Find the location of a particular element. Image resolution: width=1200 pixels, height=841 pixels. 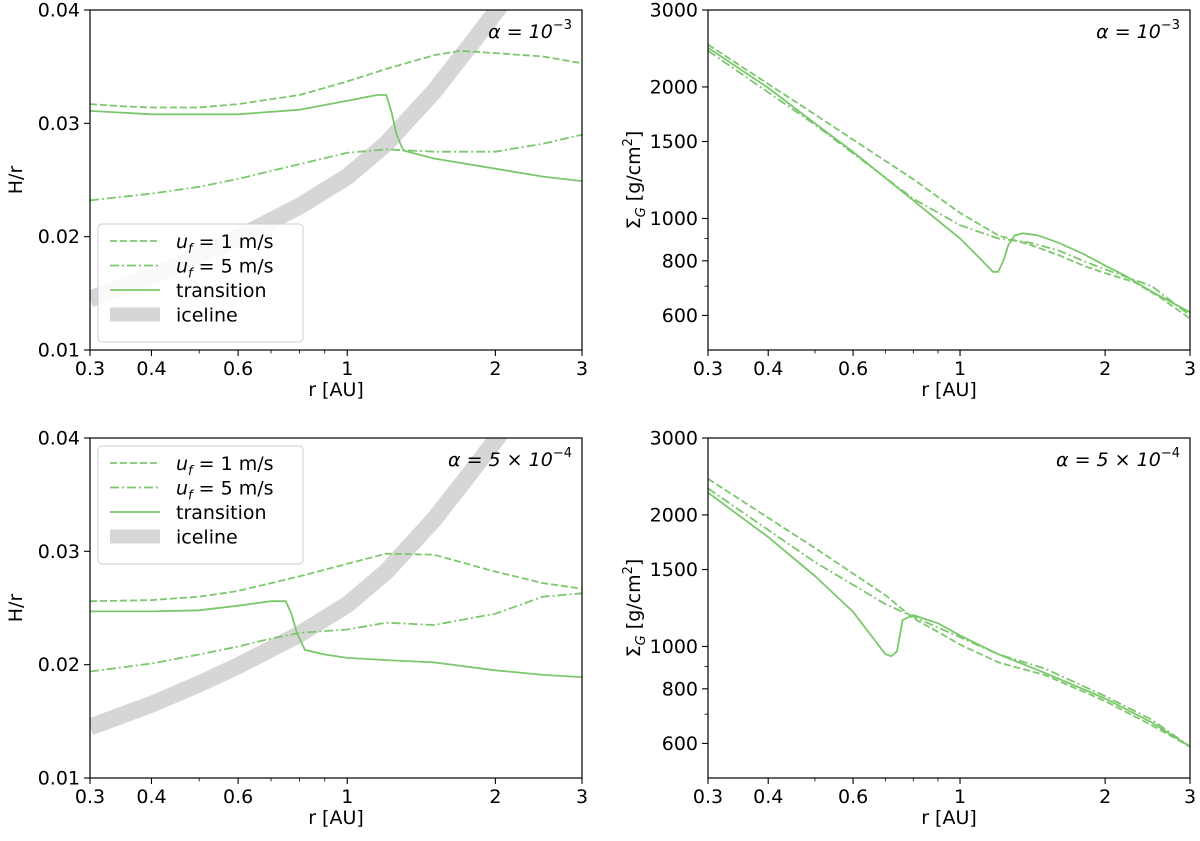

iceline-band is located at coordinates (299, 586).